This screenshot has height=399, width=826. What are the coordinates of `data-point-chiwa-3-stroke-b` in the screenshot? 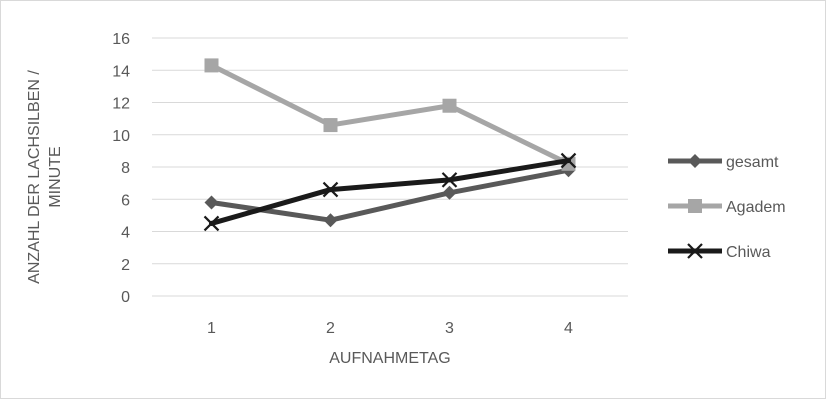 It's located at (449, 180).